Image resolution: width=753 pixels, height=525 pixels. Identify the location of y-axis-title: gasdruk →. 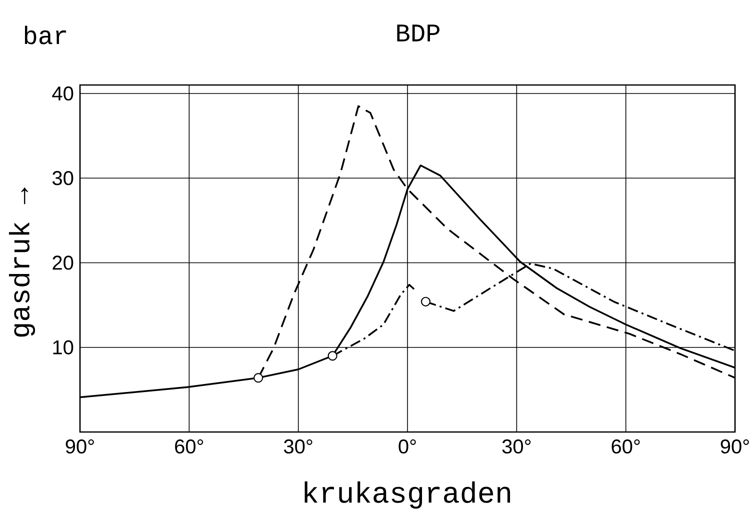
(22, 262).